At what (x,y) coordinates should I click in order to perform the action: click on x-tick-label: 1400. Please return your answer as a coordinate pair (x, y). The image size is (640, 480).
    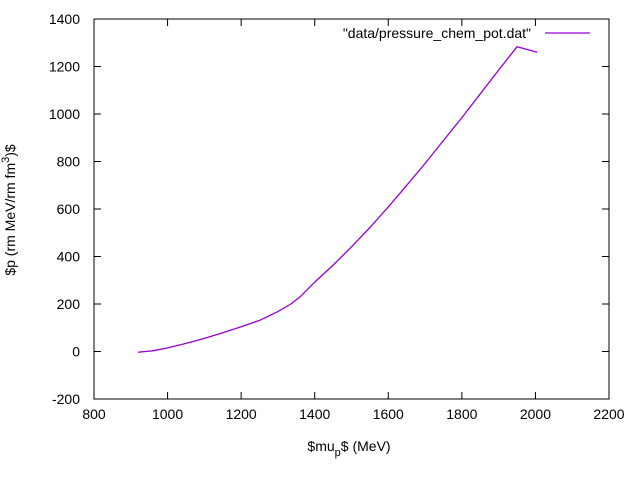
    Looking at the image, I should click on (314, 414).